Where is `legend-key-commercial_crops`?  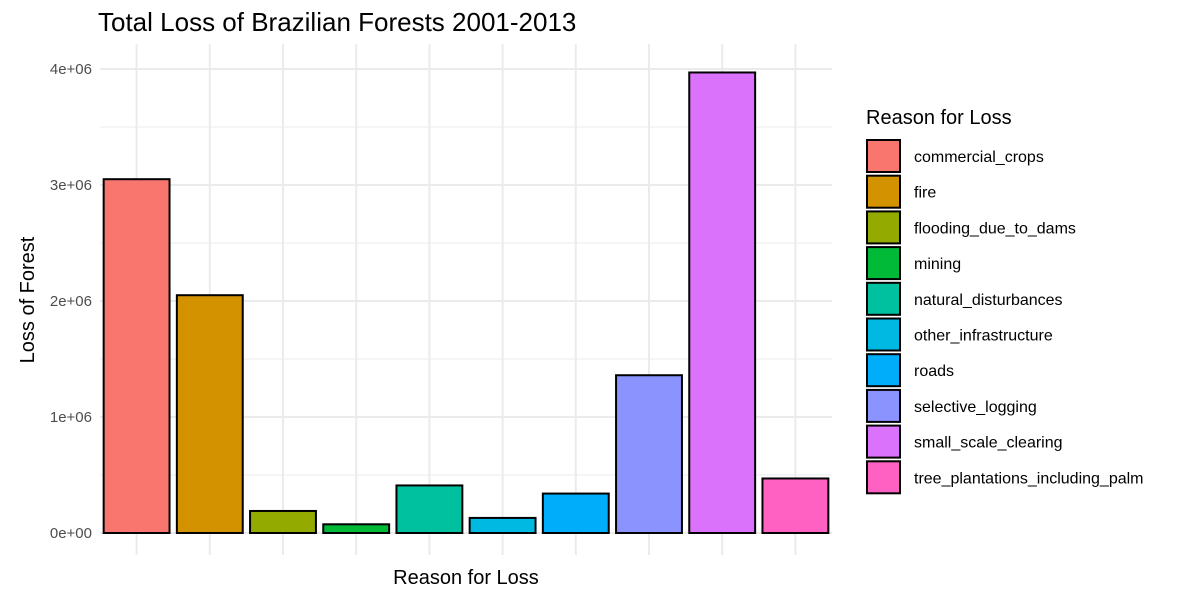
legend-key-commercial_crops is located at coordinates (883, 156).